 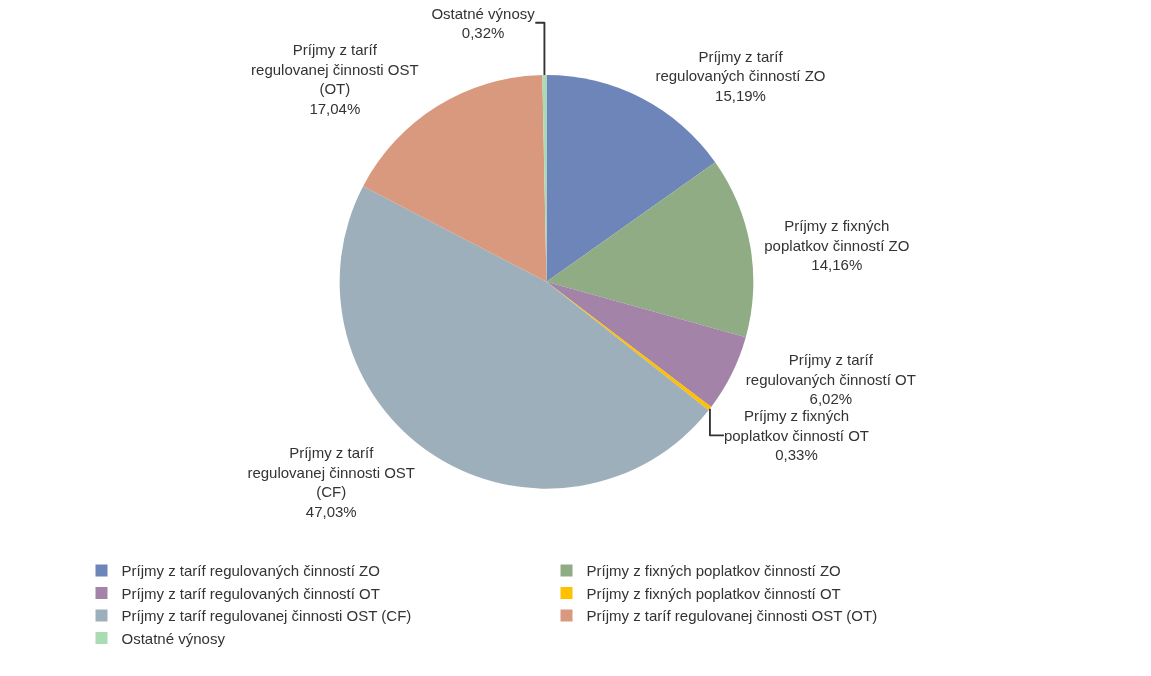 I want to click on slice-label: Príjmy z taríf regulovaných činností ZO, so click(x=740, y=66).